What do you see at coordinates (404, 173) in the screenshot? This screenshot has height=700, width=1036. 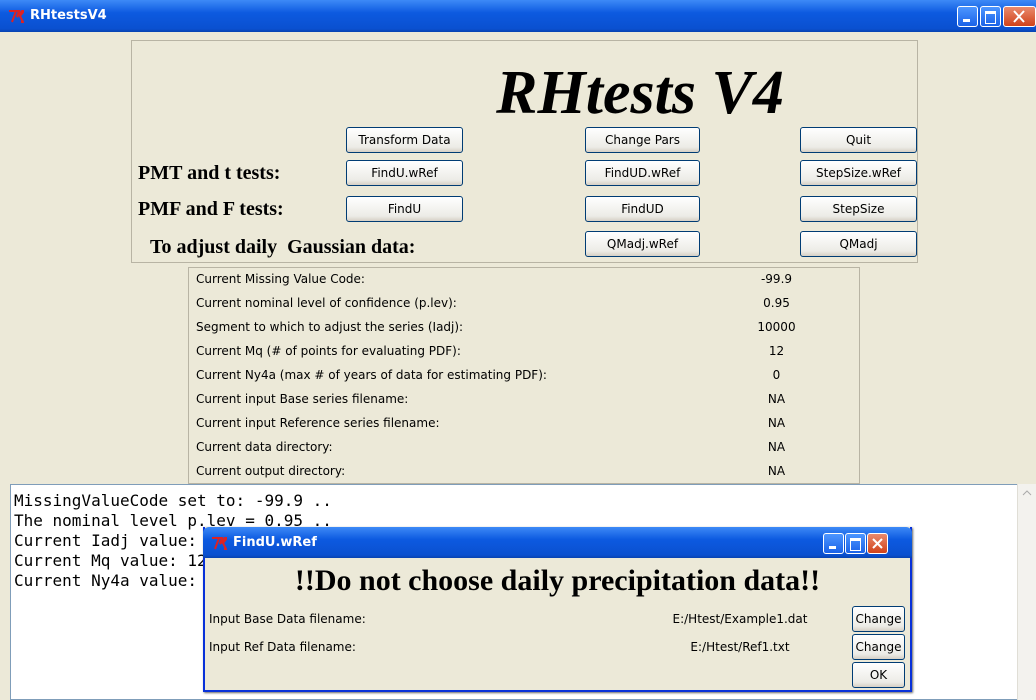 I see `button: FindU.wRef` at bounding box center [404, 173].